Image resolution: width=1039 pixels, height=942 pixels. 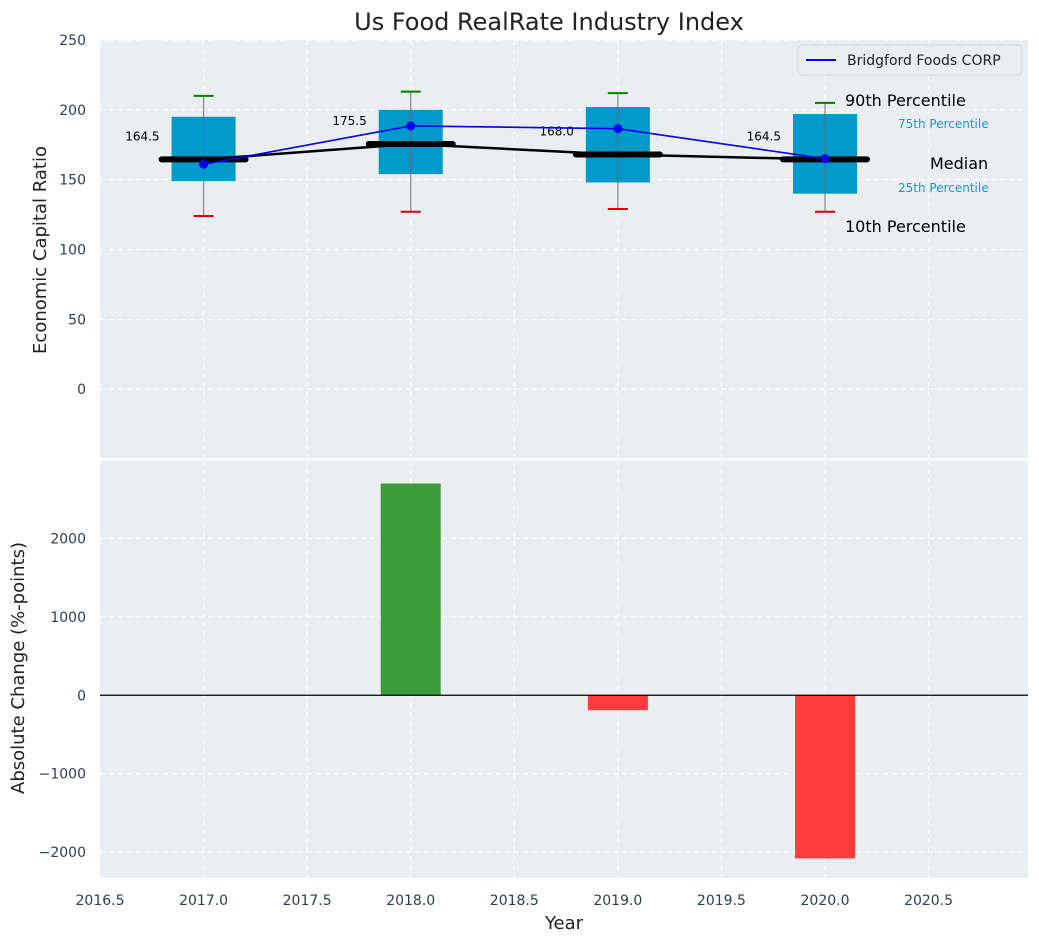 I want to click on chart-title: Us Food RealRate Industry Index, so click(x=549, y=22).